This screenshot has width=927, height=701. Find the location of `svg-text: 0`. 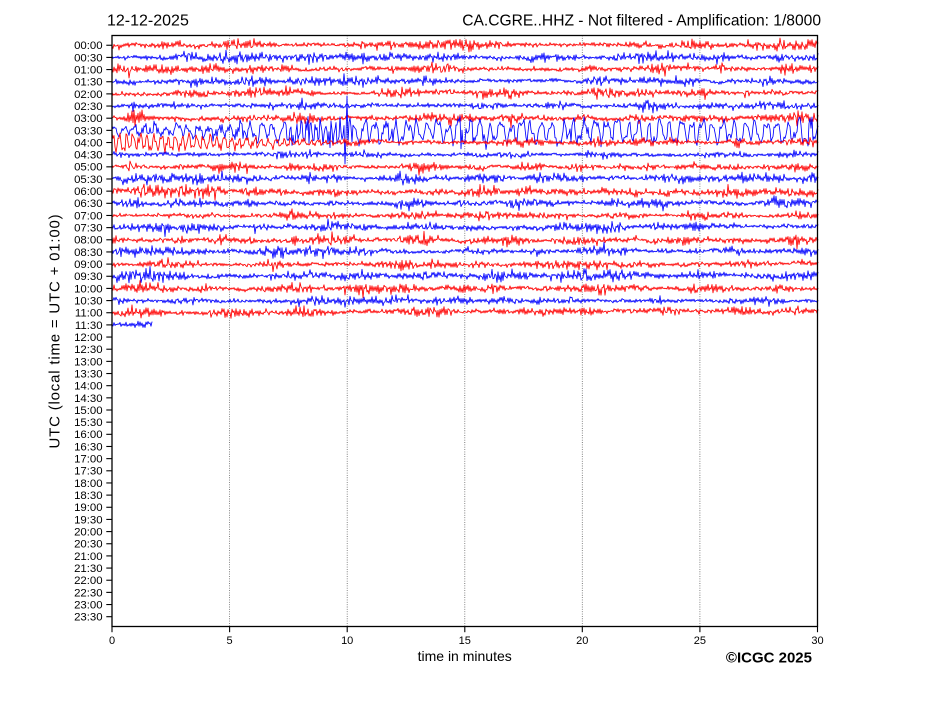

svg-text: 0 is located at coordinates (112, 641).